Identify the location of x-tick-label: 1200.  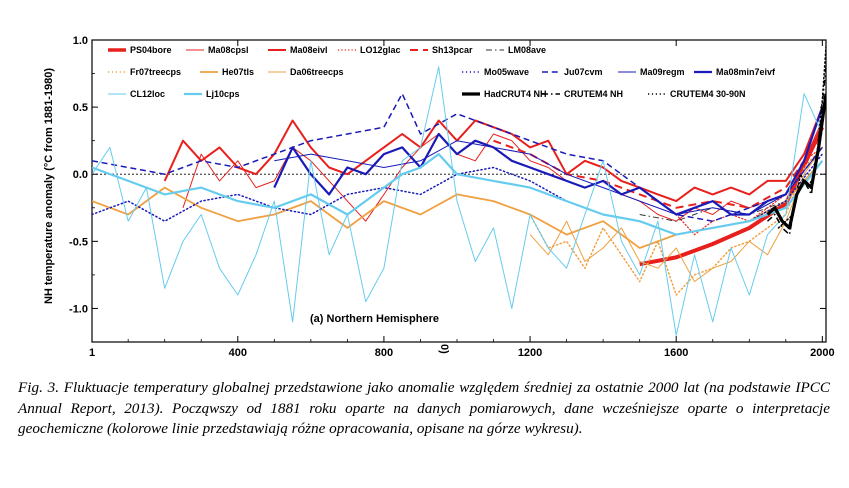
(530, 353).